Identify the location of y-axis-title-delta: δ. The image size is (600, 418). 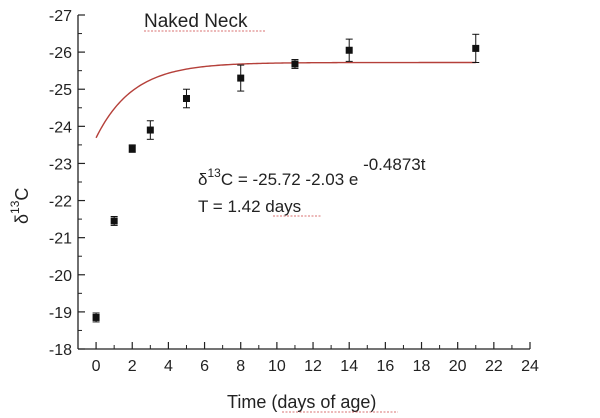
(22, 219).